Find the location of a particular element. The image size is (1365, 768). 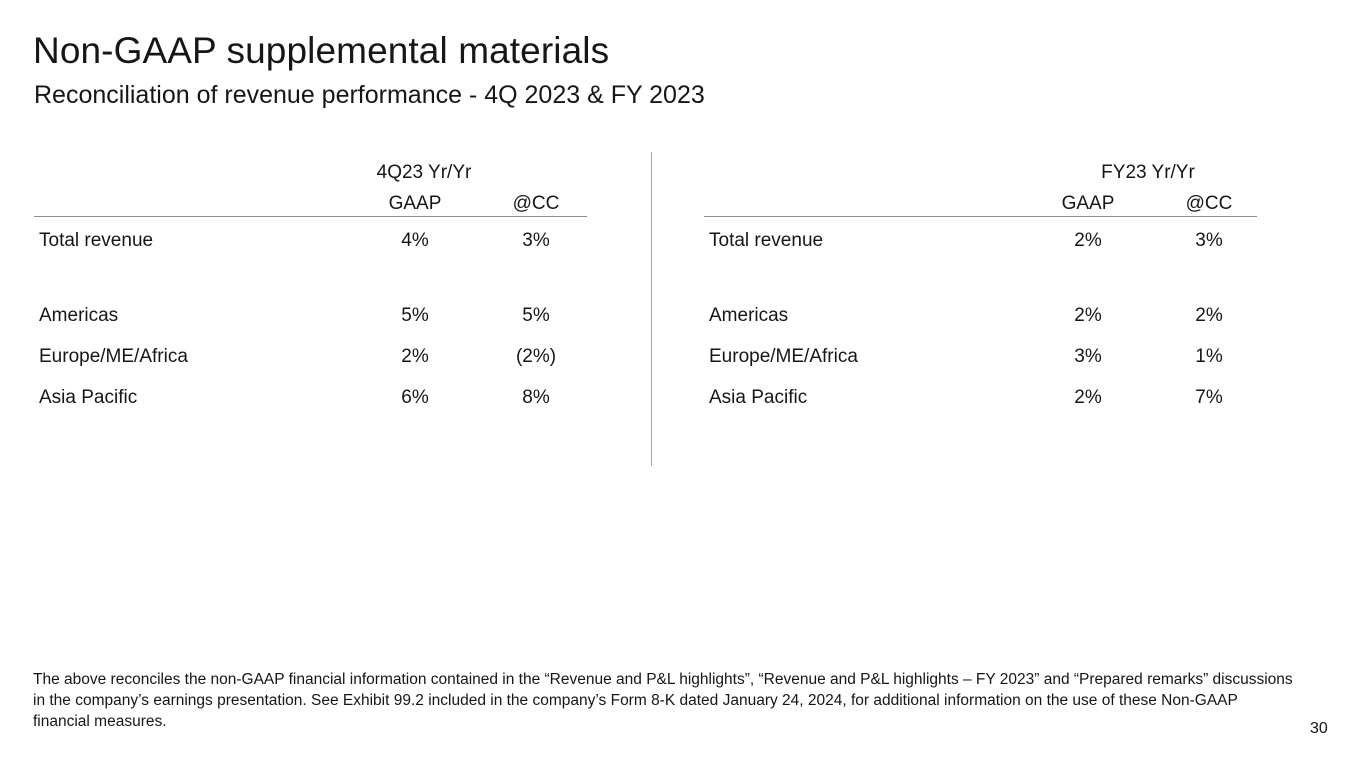

table-row: Americas 5% 5% is located at coordinates (310, 317).